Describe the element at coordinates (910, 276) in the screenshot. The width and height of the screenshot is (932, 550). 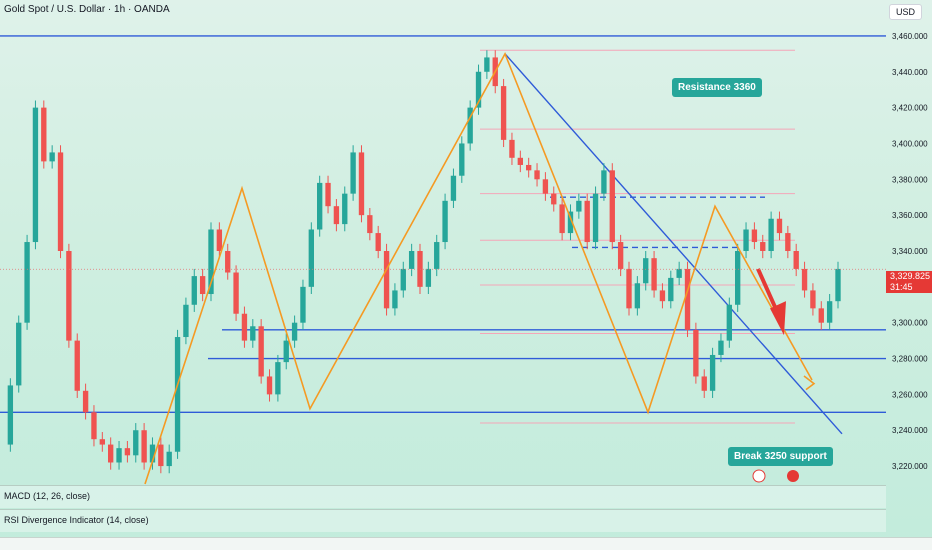
I see `current-price-value: 3,329.825` at that location.